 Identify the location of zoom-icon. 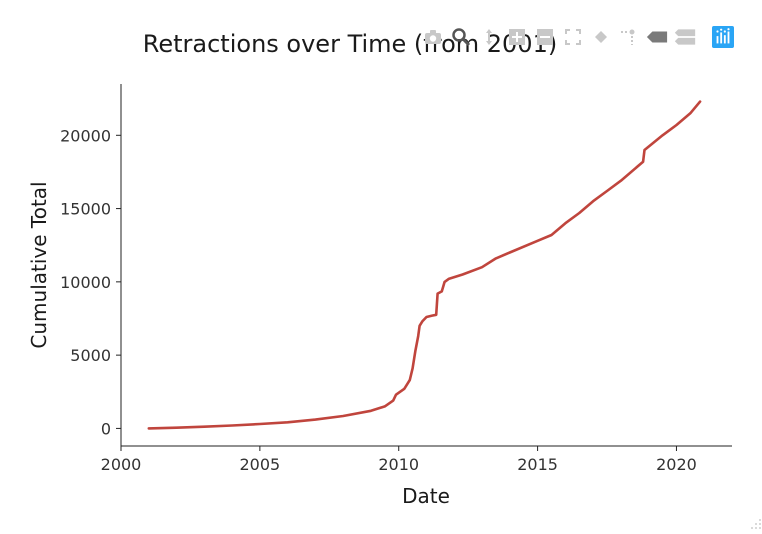
(461, 37).